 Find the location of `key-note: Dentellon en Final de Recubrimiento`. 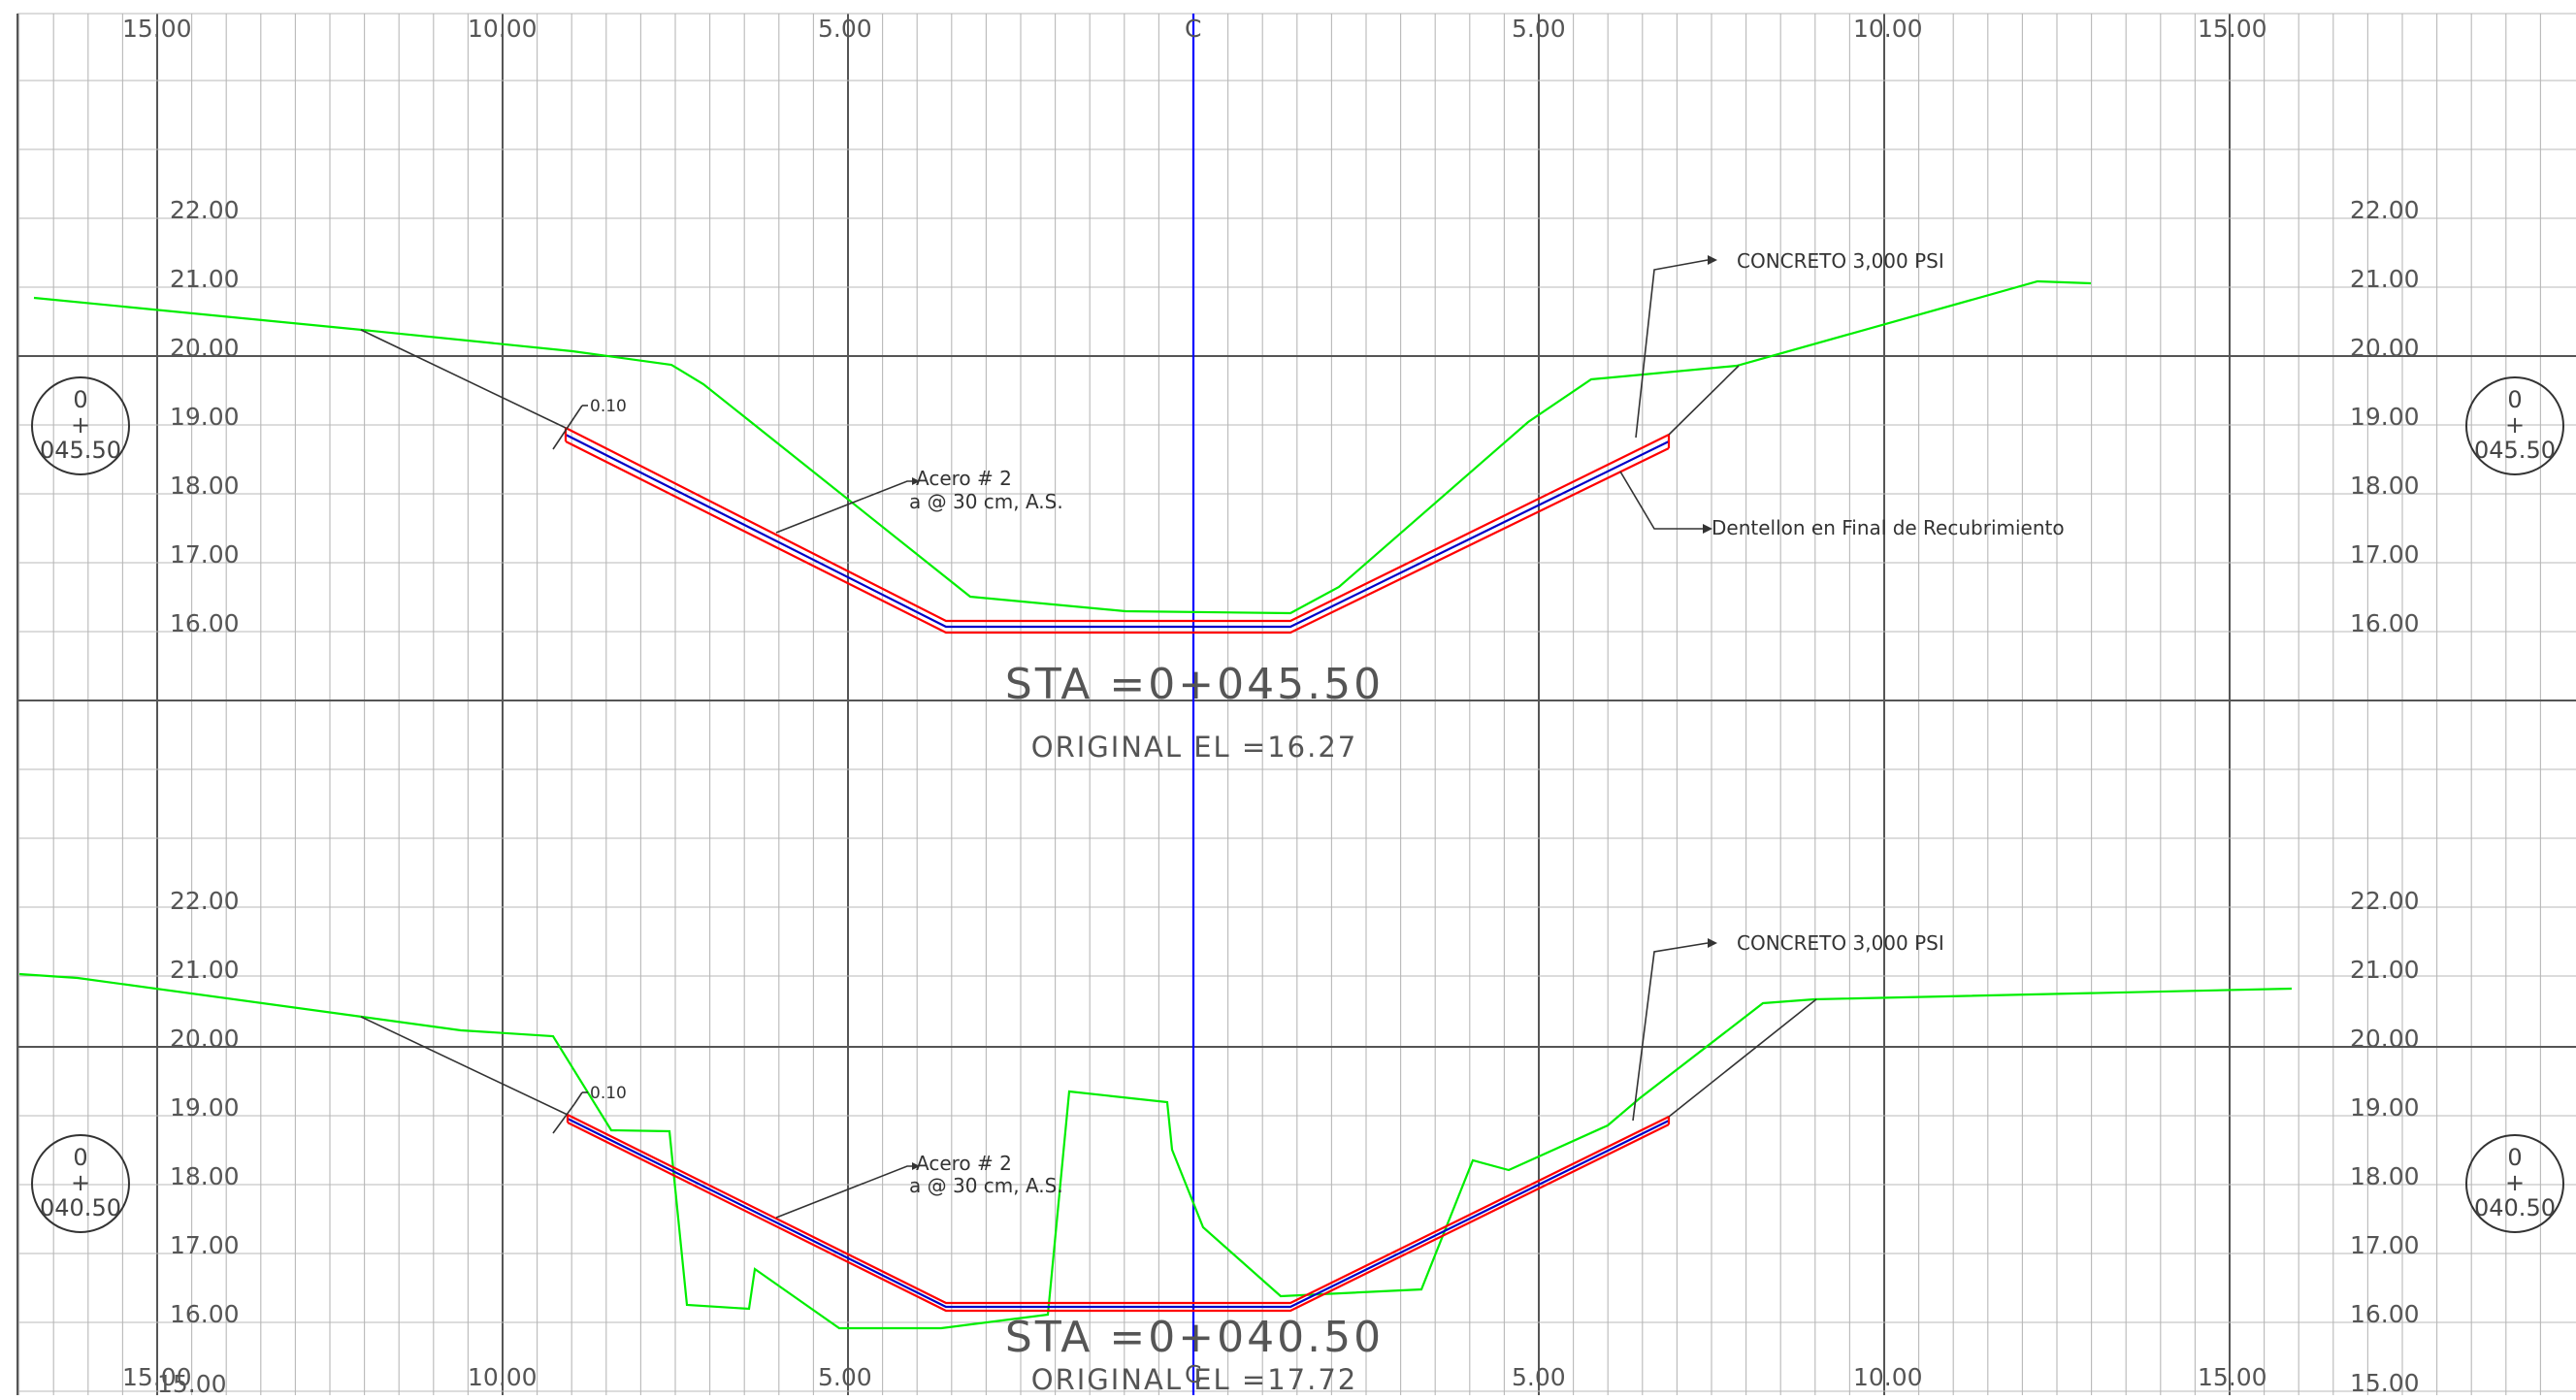

key-note: Dentellon en Final de Recubrimiento is located at coordinates (1889, 527).